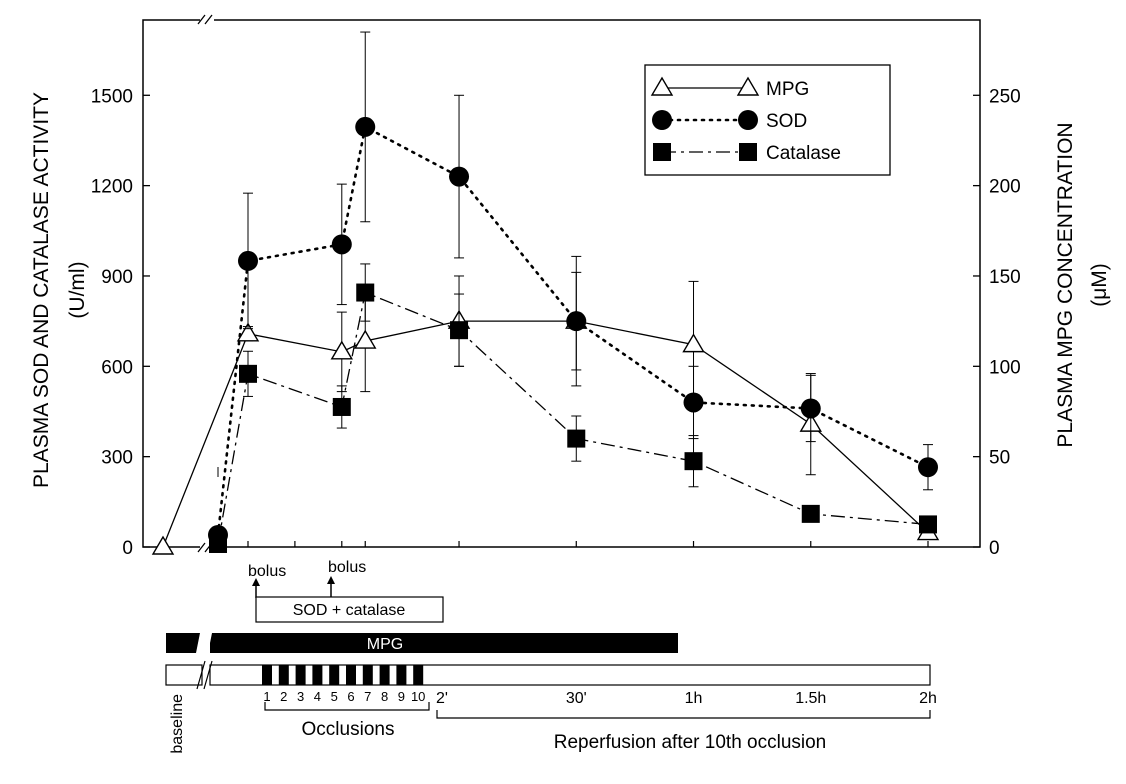  Describe the element at coordinates (384, 696) in the screenshot. I see `occlusion-number: 8` at that location.